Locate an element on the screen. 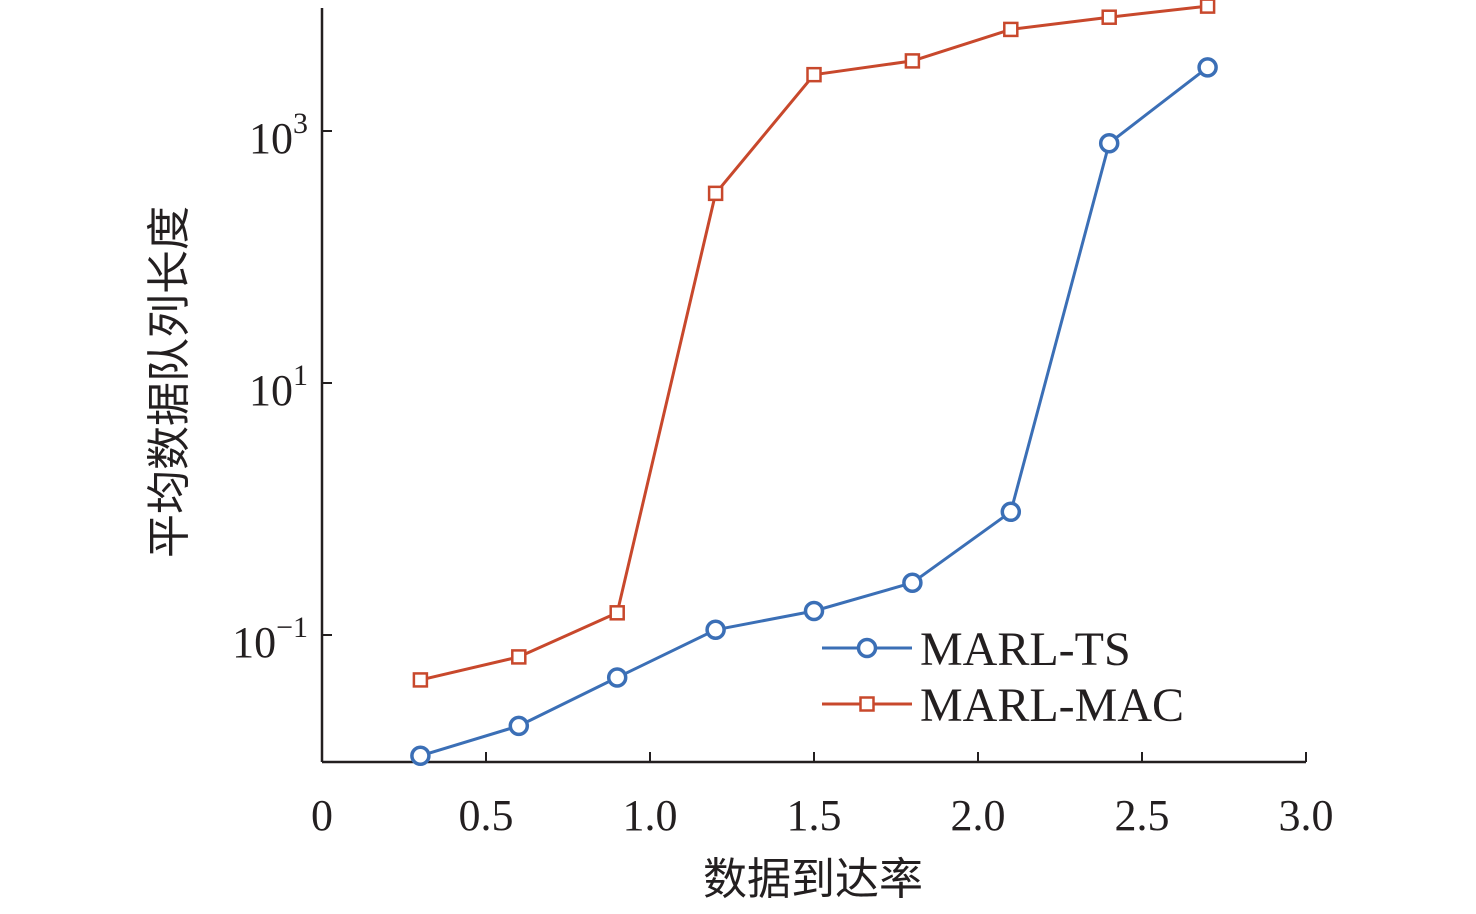  x-ticks: 0 0.5 1.0 1.5 2.0 2.5 3.0 is located at coordinates (822, 796).